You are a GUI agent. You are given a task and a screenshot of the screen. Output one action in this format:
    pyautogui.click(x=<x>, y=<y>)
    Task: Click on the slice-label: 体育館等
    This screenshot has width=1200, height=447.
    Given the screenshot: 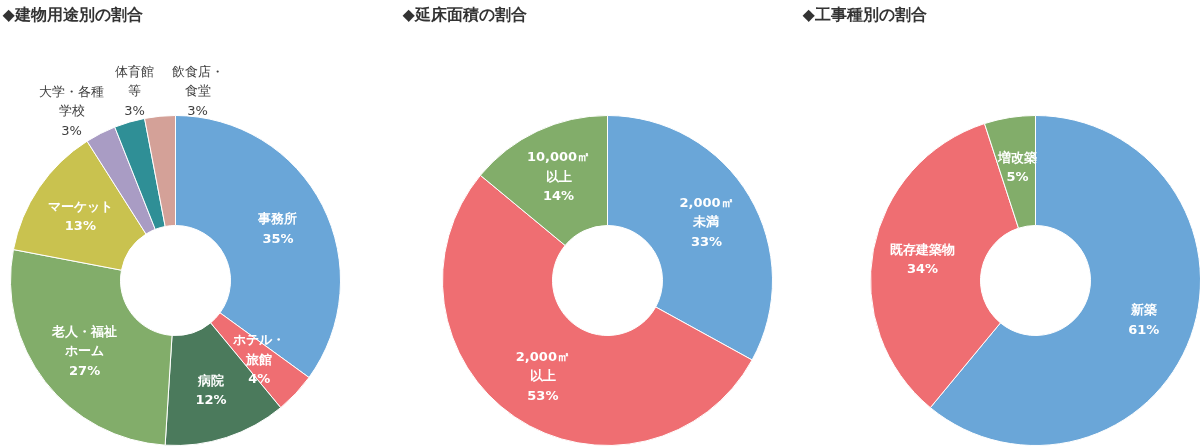 What is the action you would take?
    pyautogui.click(x=134, y=80)
    